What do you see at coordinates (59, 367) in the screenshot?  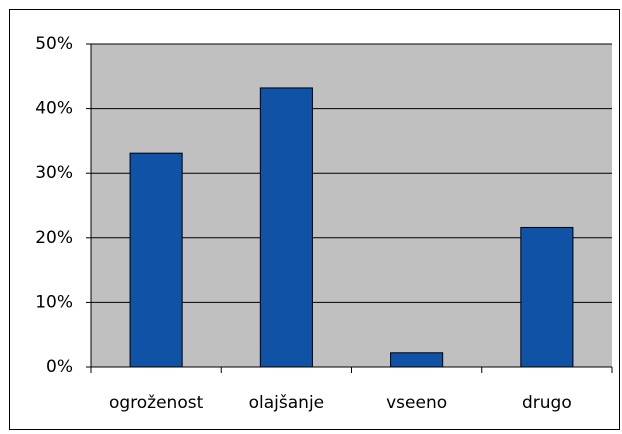 I see `y-tick-label: 0%` at bounding box center [59, 367].